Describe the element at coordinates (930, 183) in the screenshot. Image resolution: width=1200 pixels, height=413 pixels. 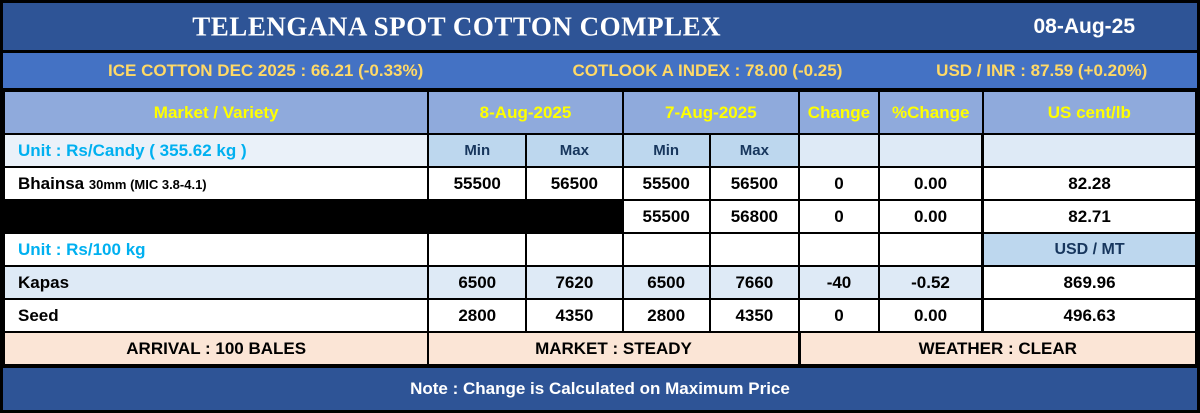
I see `bhainsa-pct-change: 0.00` at that location.